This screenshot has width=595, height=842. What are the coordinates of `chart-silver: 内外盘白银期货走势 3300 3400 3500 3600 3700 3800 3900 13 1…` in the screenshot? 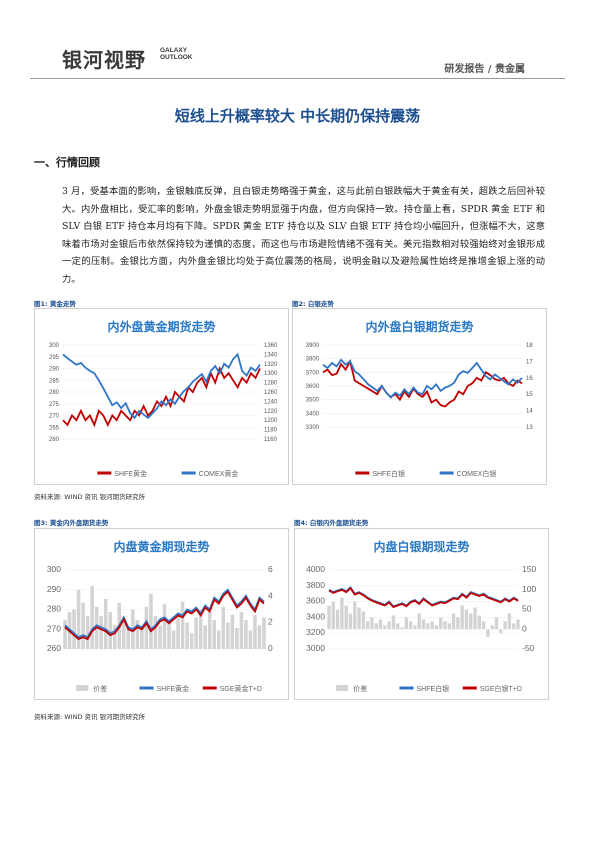 It's located at (420, 398).